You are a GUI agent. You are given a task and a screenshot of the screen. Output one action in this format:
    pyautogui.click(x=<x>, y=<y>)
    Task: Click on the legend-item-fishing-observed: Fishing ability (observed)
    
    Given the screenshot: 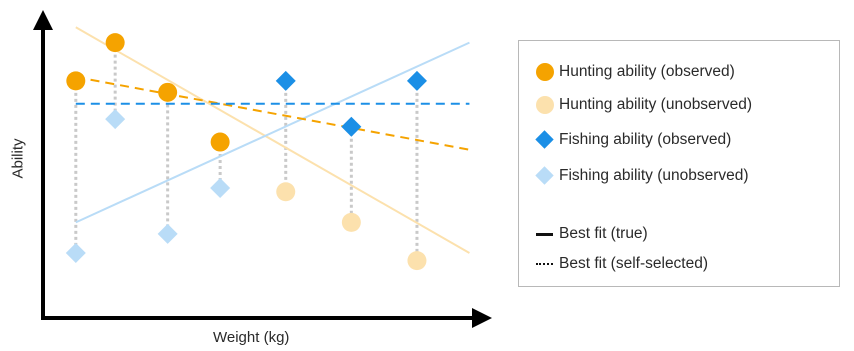 What is the action you would take?
    pyautogui.click(x=632, y=140)
    